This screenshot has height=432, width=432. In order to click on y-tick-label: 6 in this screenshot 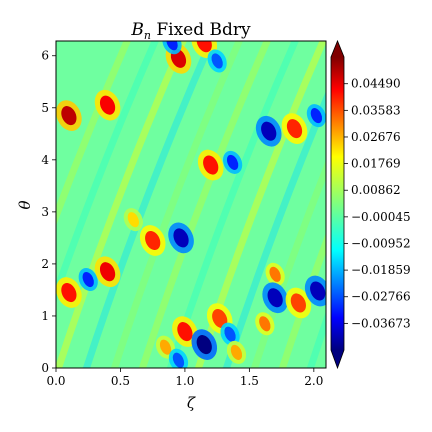, I will do `click(45, 56)`.